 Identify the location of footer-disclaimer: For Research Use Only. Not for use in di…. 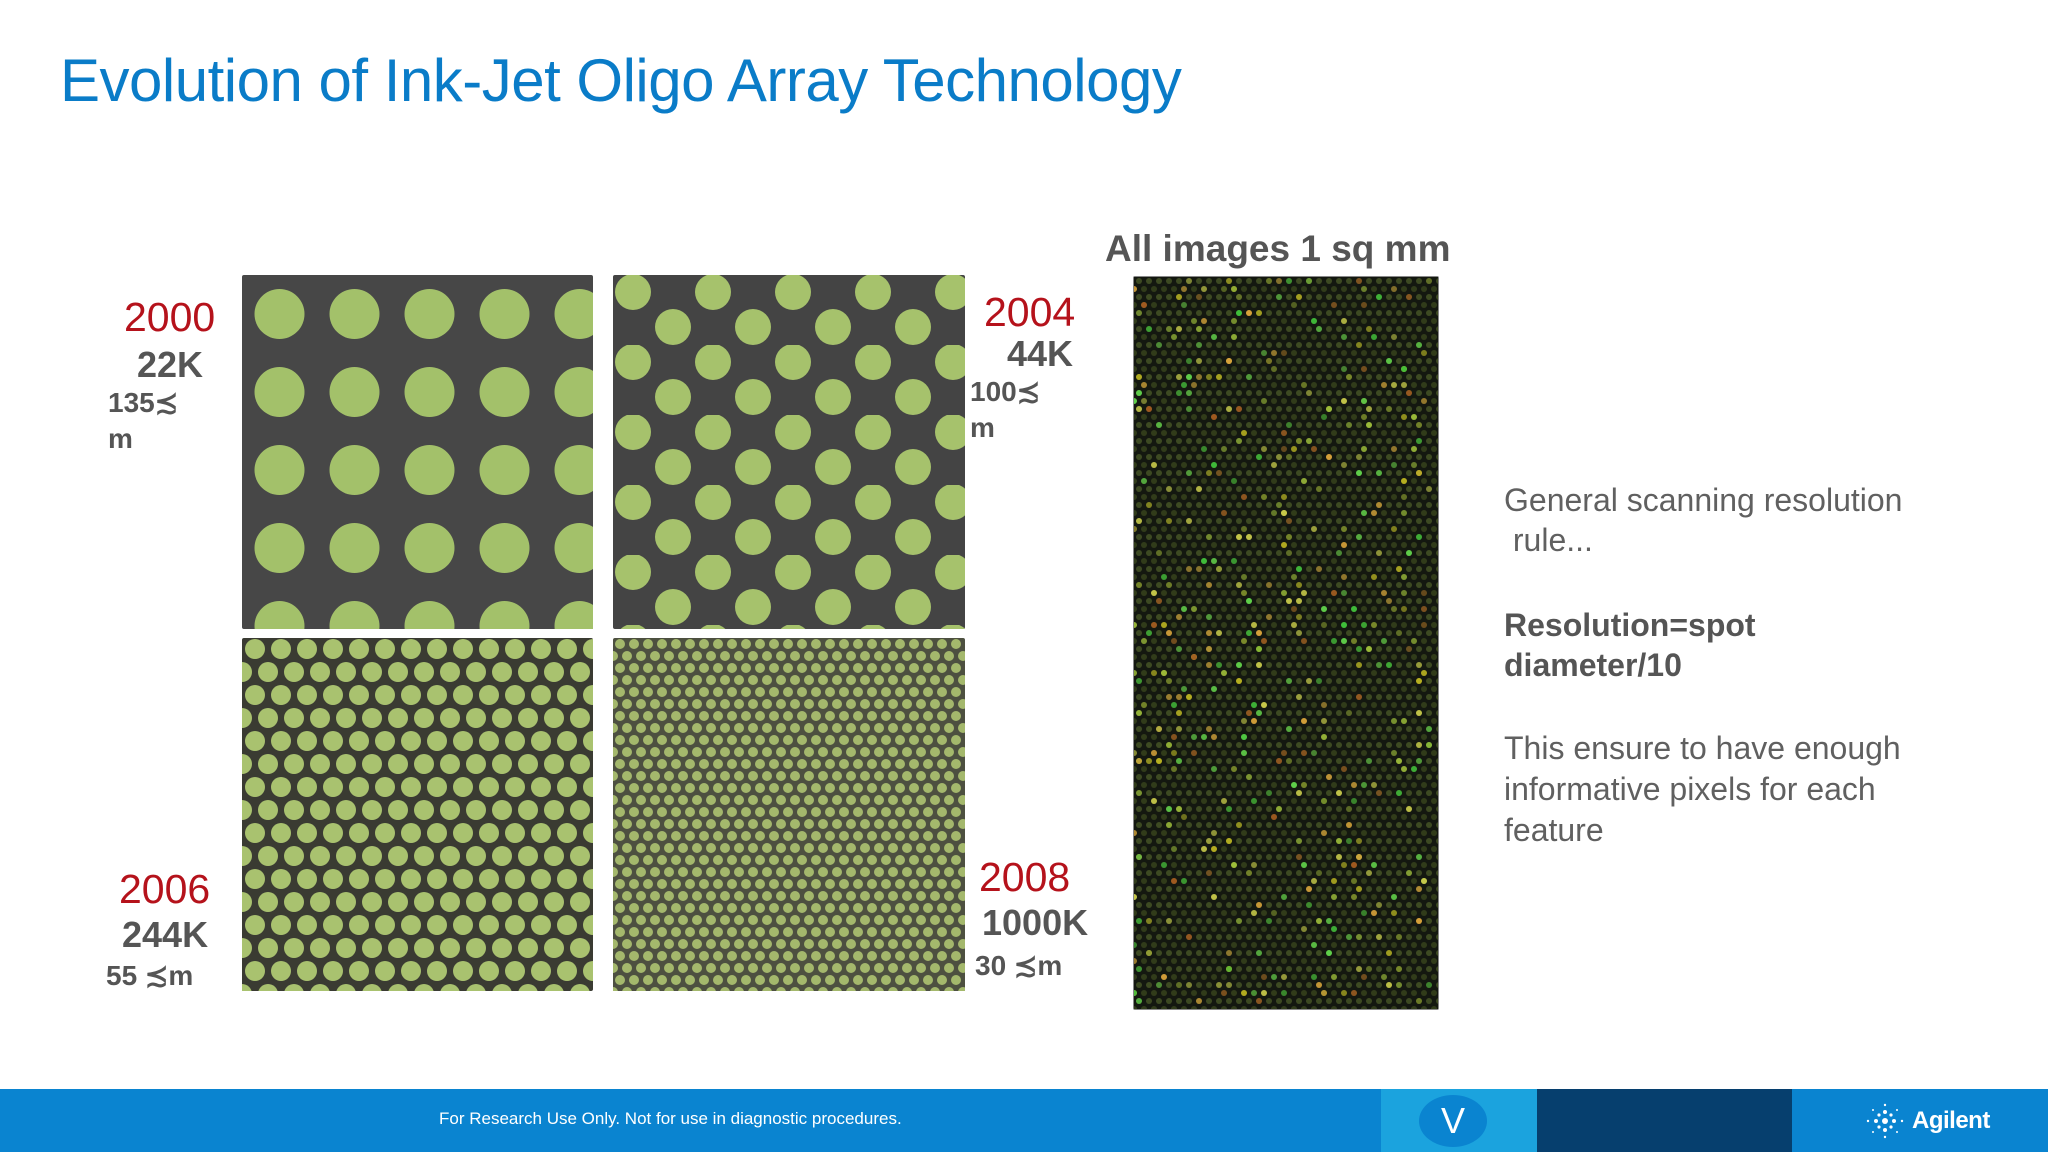
(670, 1118).